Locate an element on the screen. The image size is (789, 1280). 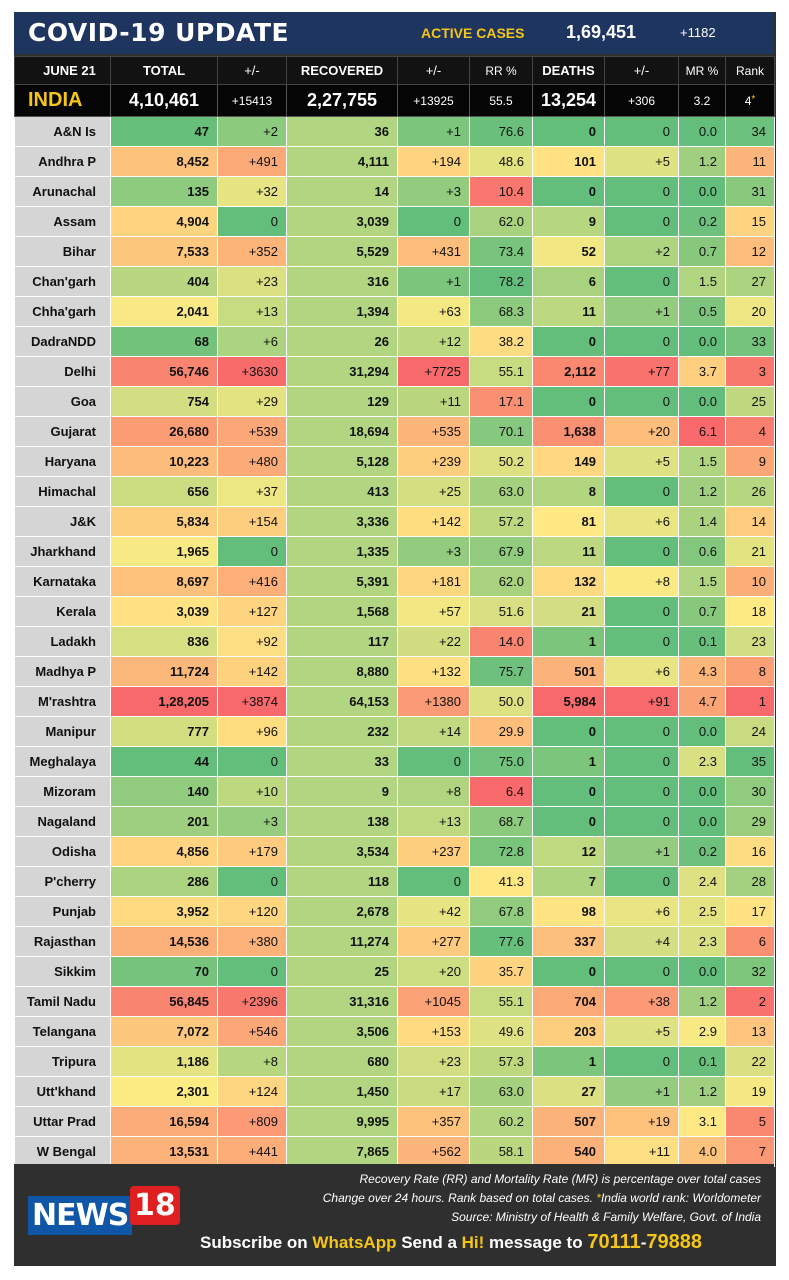
recovered-change: +11 is located at coordinates (433, 401).